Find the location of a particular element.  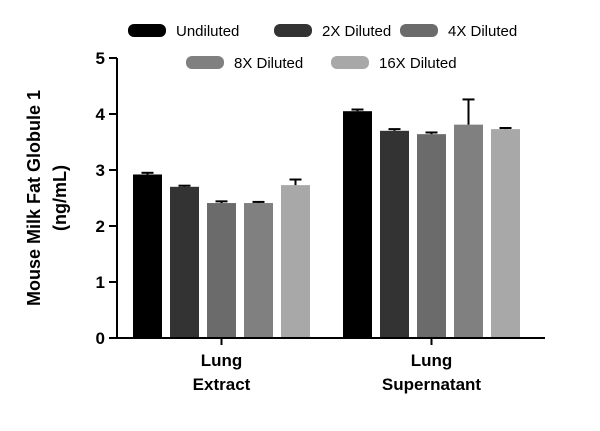

legend-label: 16X Diluted is located at coordinates (418, 63).